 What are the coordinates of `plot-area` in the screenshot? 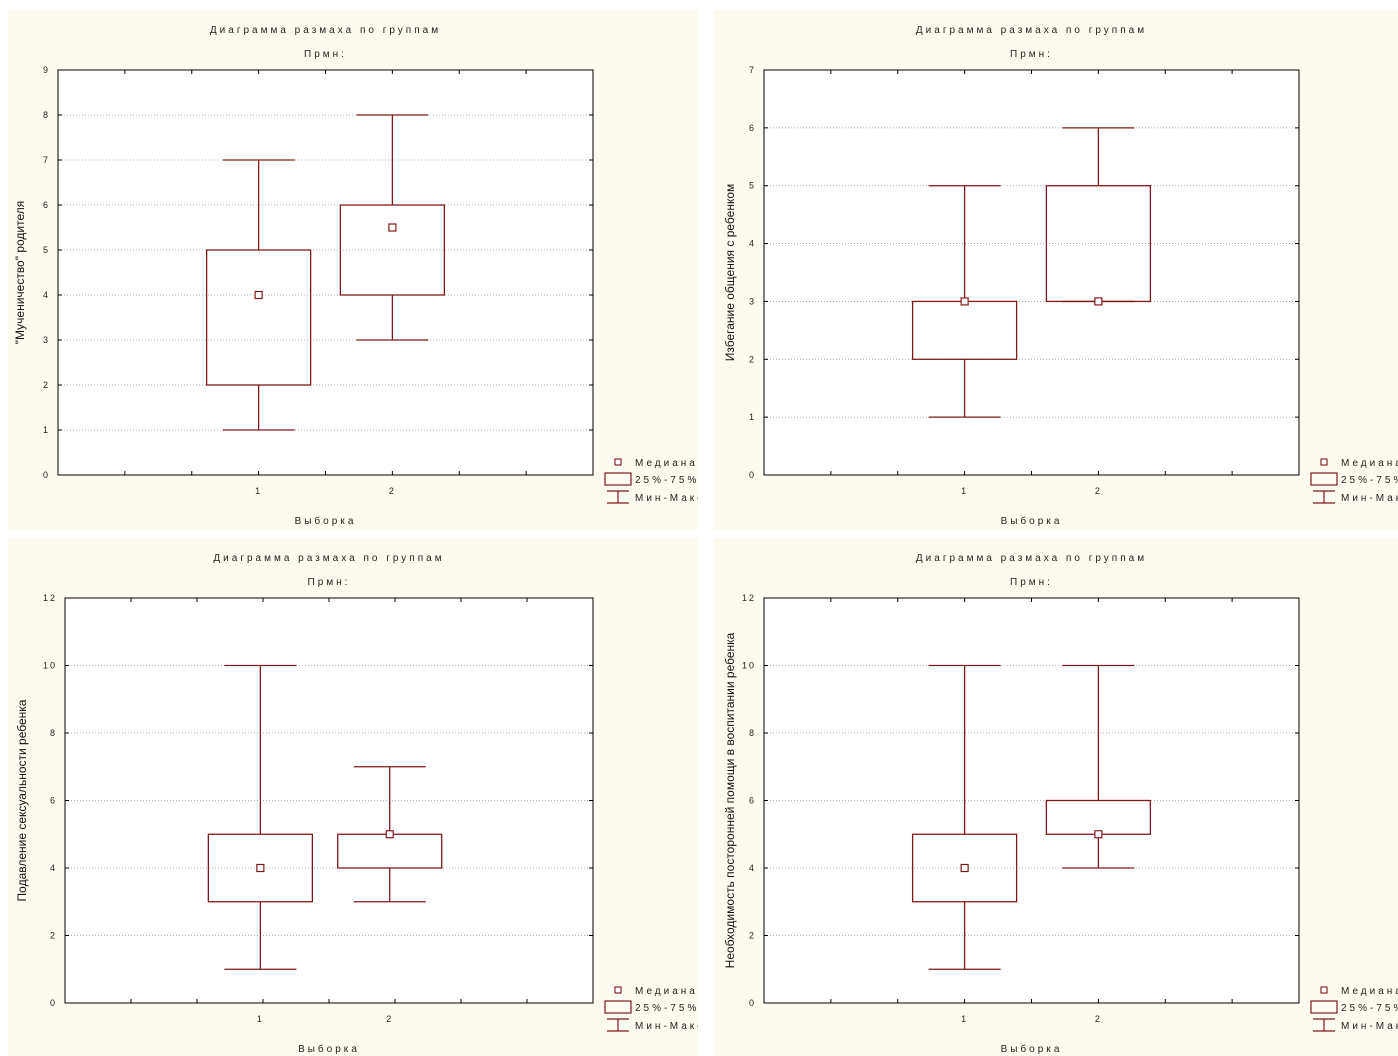 It's located at (1031, 272).